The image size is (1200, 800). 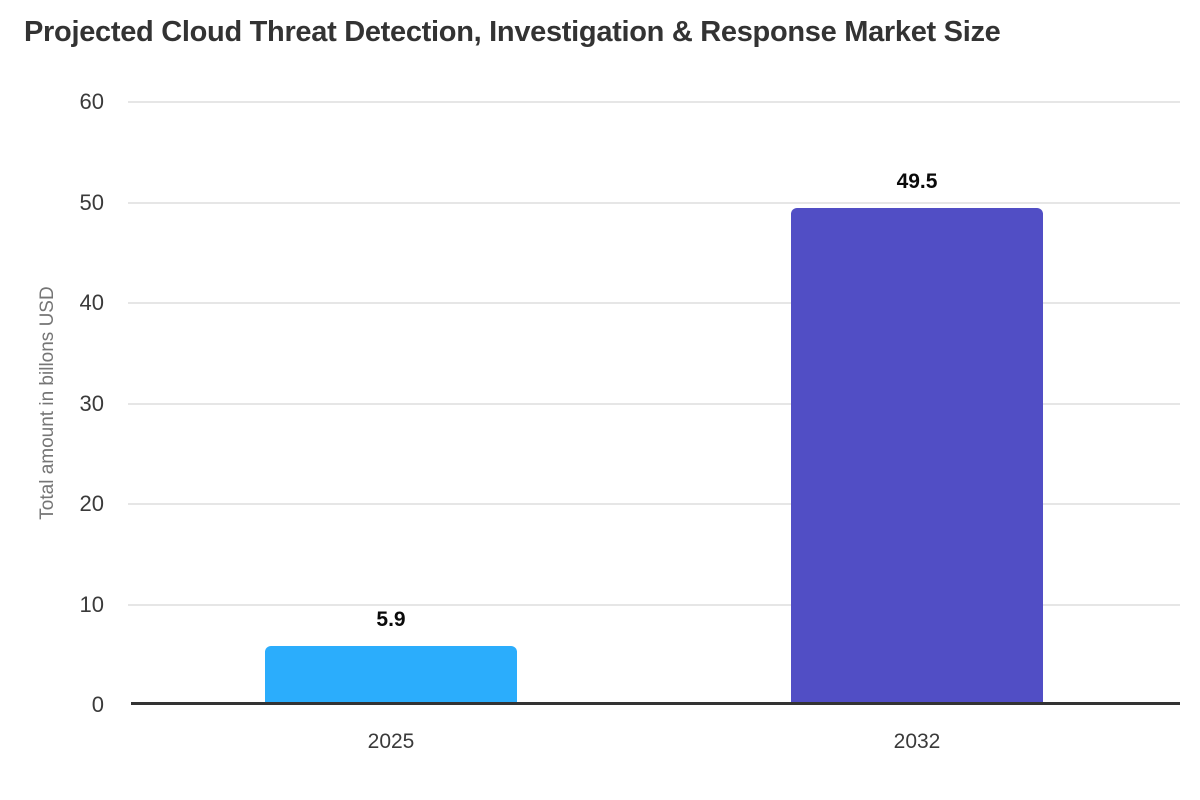 What do you see at coordinates (917, 454) in the screenshot?
I see `bar-2032` at bounding box center [917, 454].